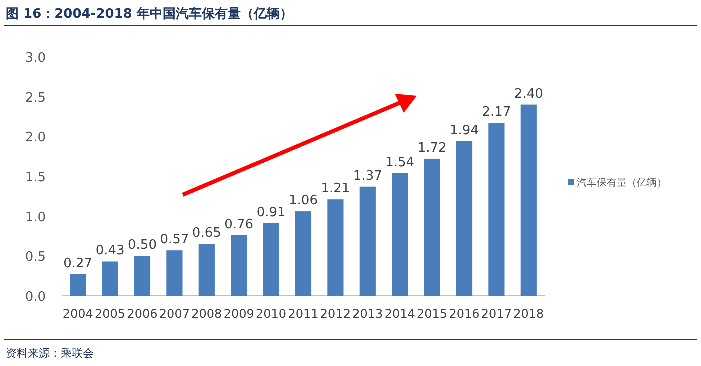  What do you see at coordinates (207, 314) in the screenshot?
I see `x-tick-label: 2008` at bounding box center [207, 314].